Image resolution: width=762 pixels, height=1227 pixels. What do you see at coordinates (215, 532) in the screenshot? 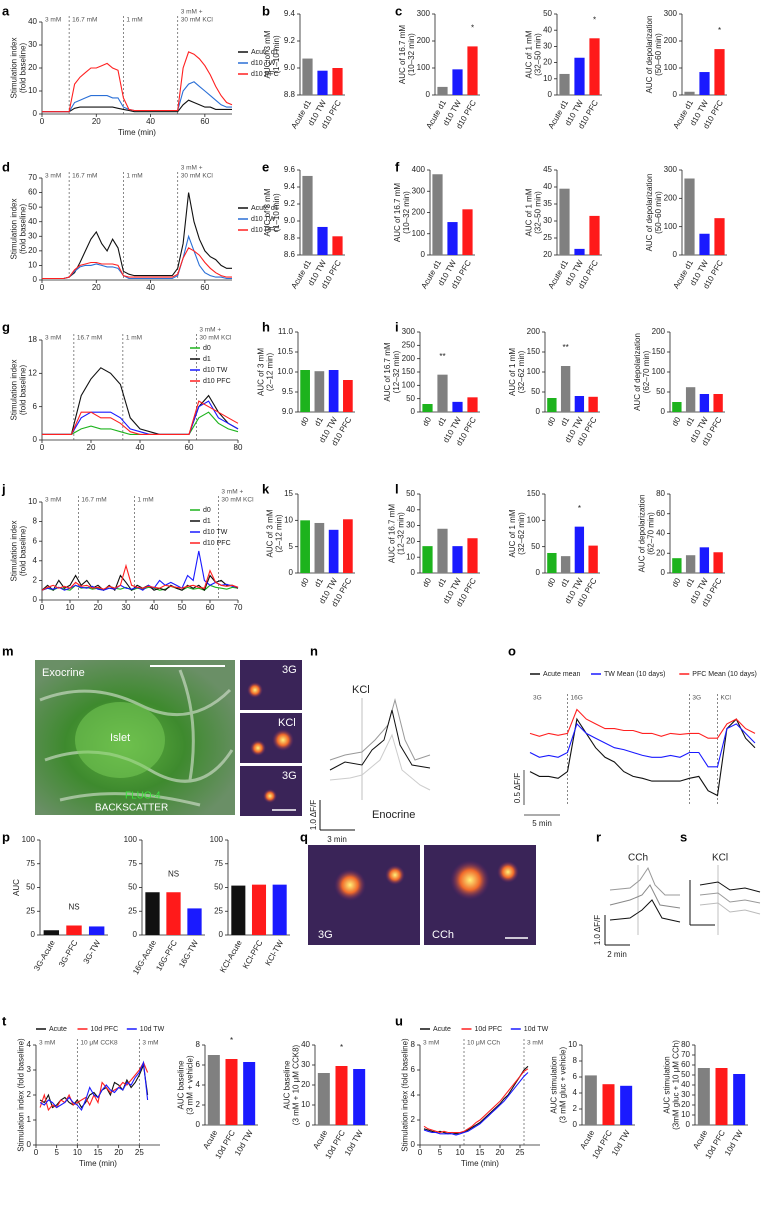
I see `legend-label: d10 TW` at bounding box center [215, 532].